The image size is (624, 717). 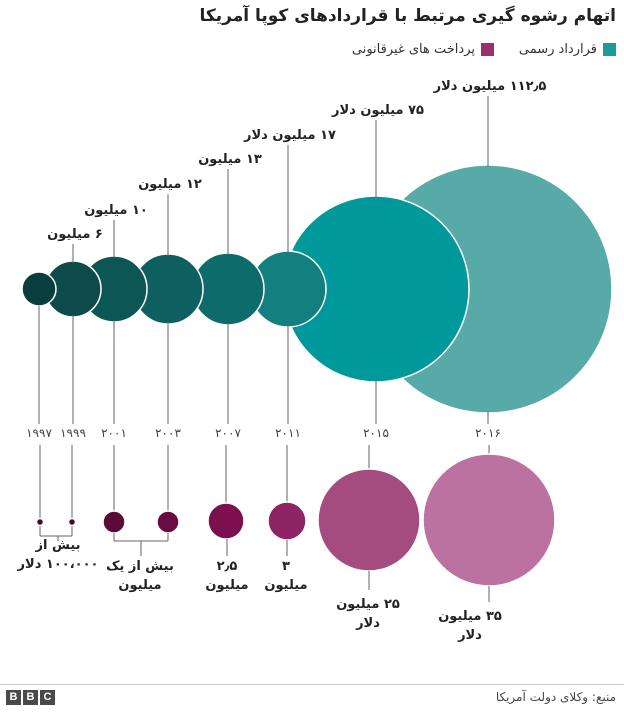 What do you see at coordinates (58, 564) in the screenshot?
I see `payment-value-label: ۱۰۰،۰۰۰ دلار` at bounding box center [58, 564].